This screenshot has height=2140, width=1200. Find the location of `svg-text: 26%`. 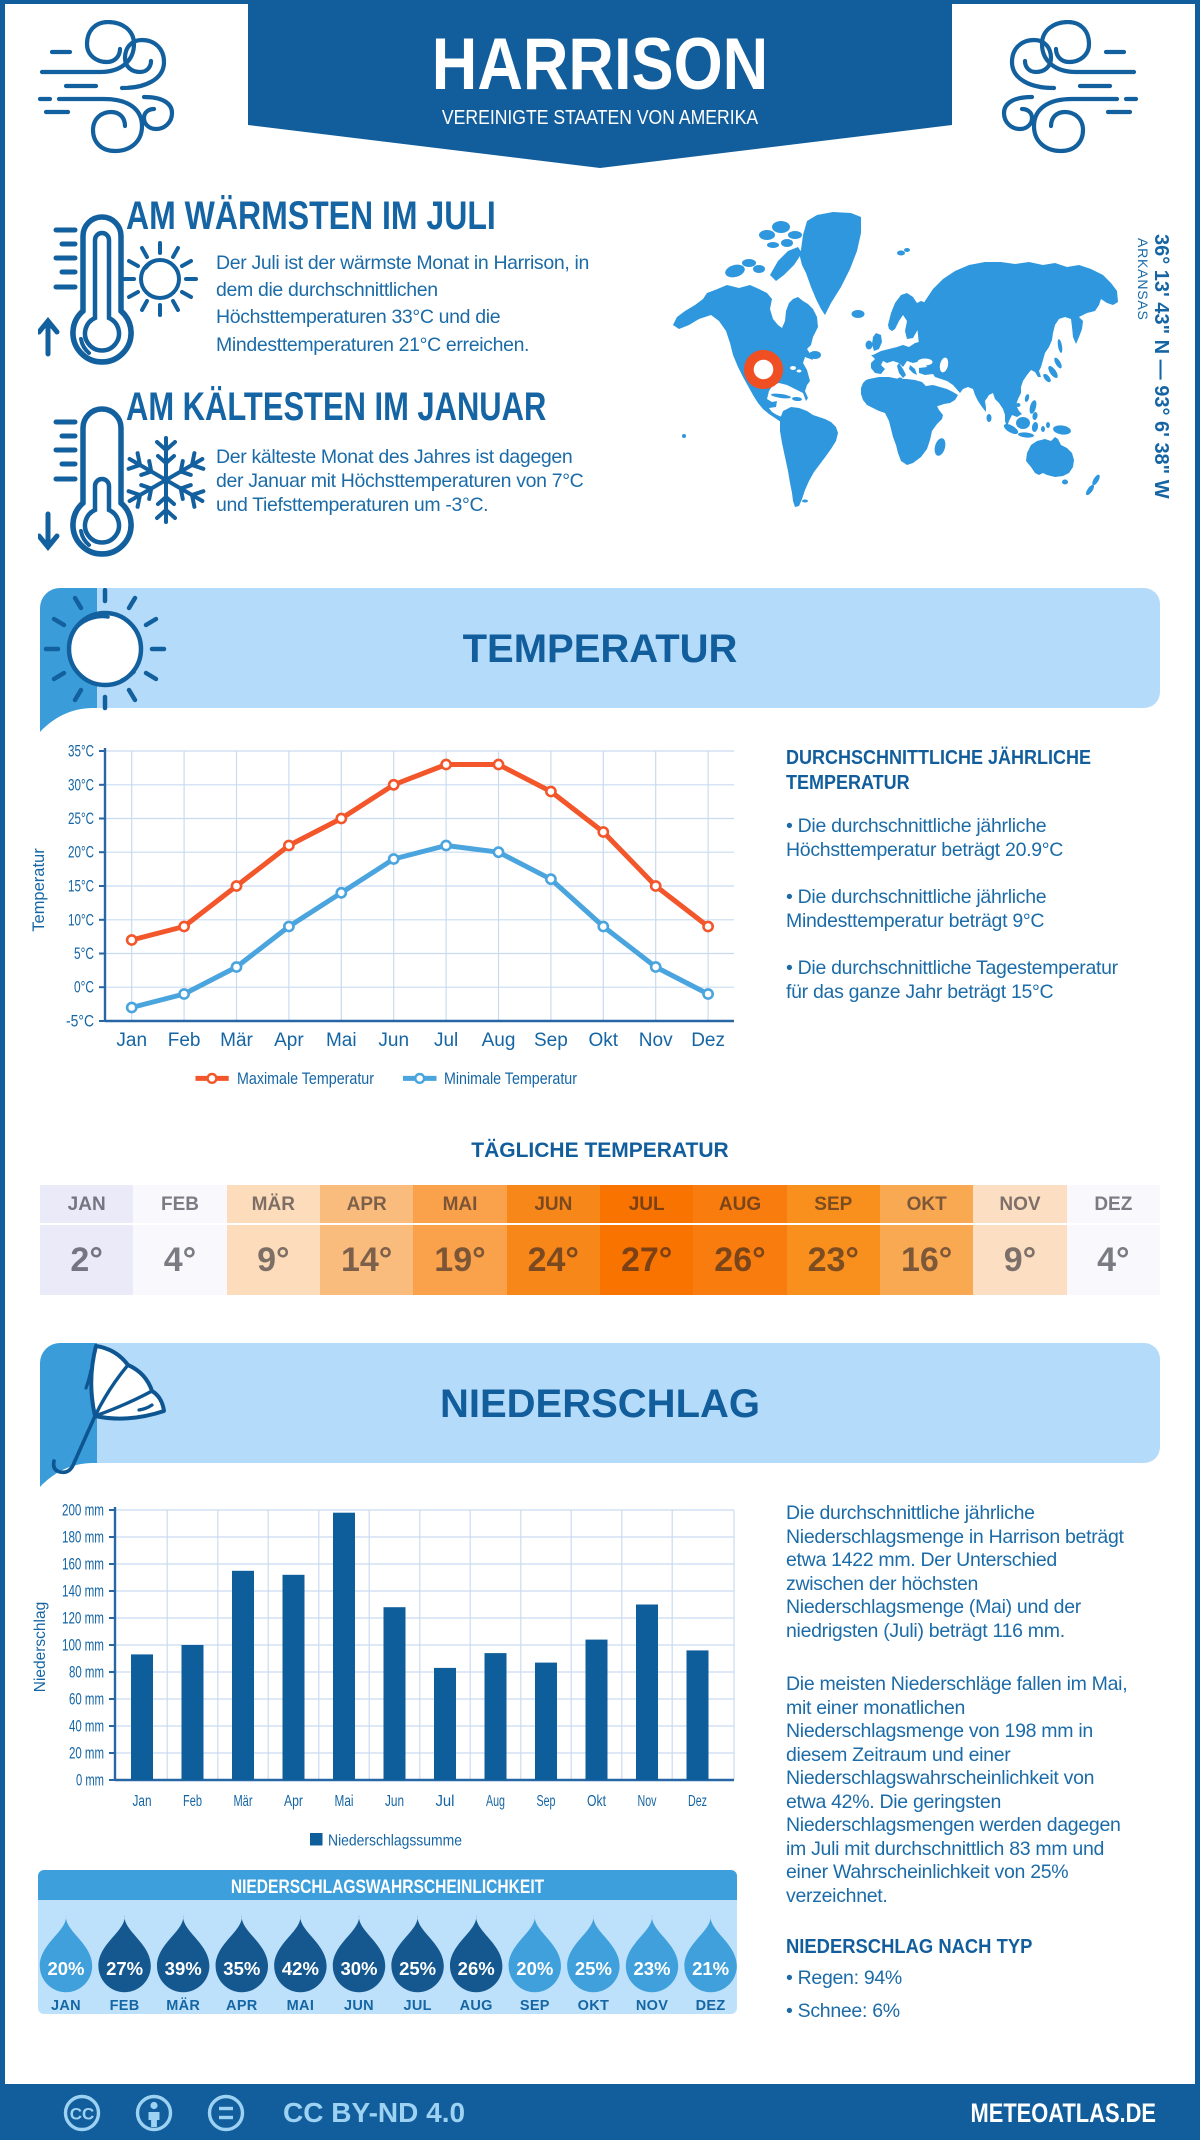

svg-text: 26% is located at coordinates (476, 1968).